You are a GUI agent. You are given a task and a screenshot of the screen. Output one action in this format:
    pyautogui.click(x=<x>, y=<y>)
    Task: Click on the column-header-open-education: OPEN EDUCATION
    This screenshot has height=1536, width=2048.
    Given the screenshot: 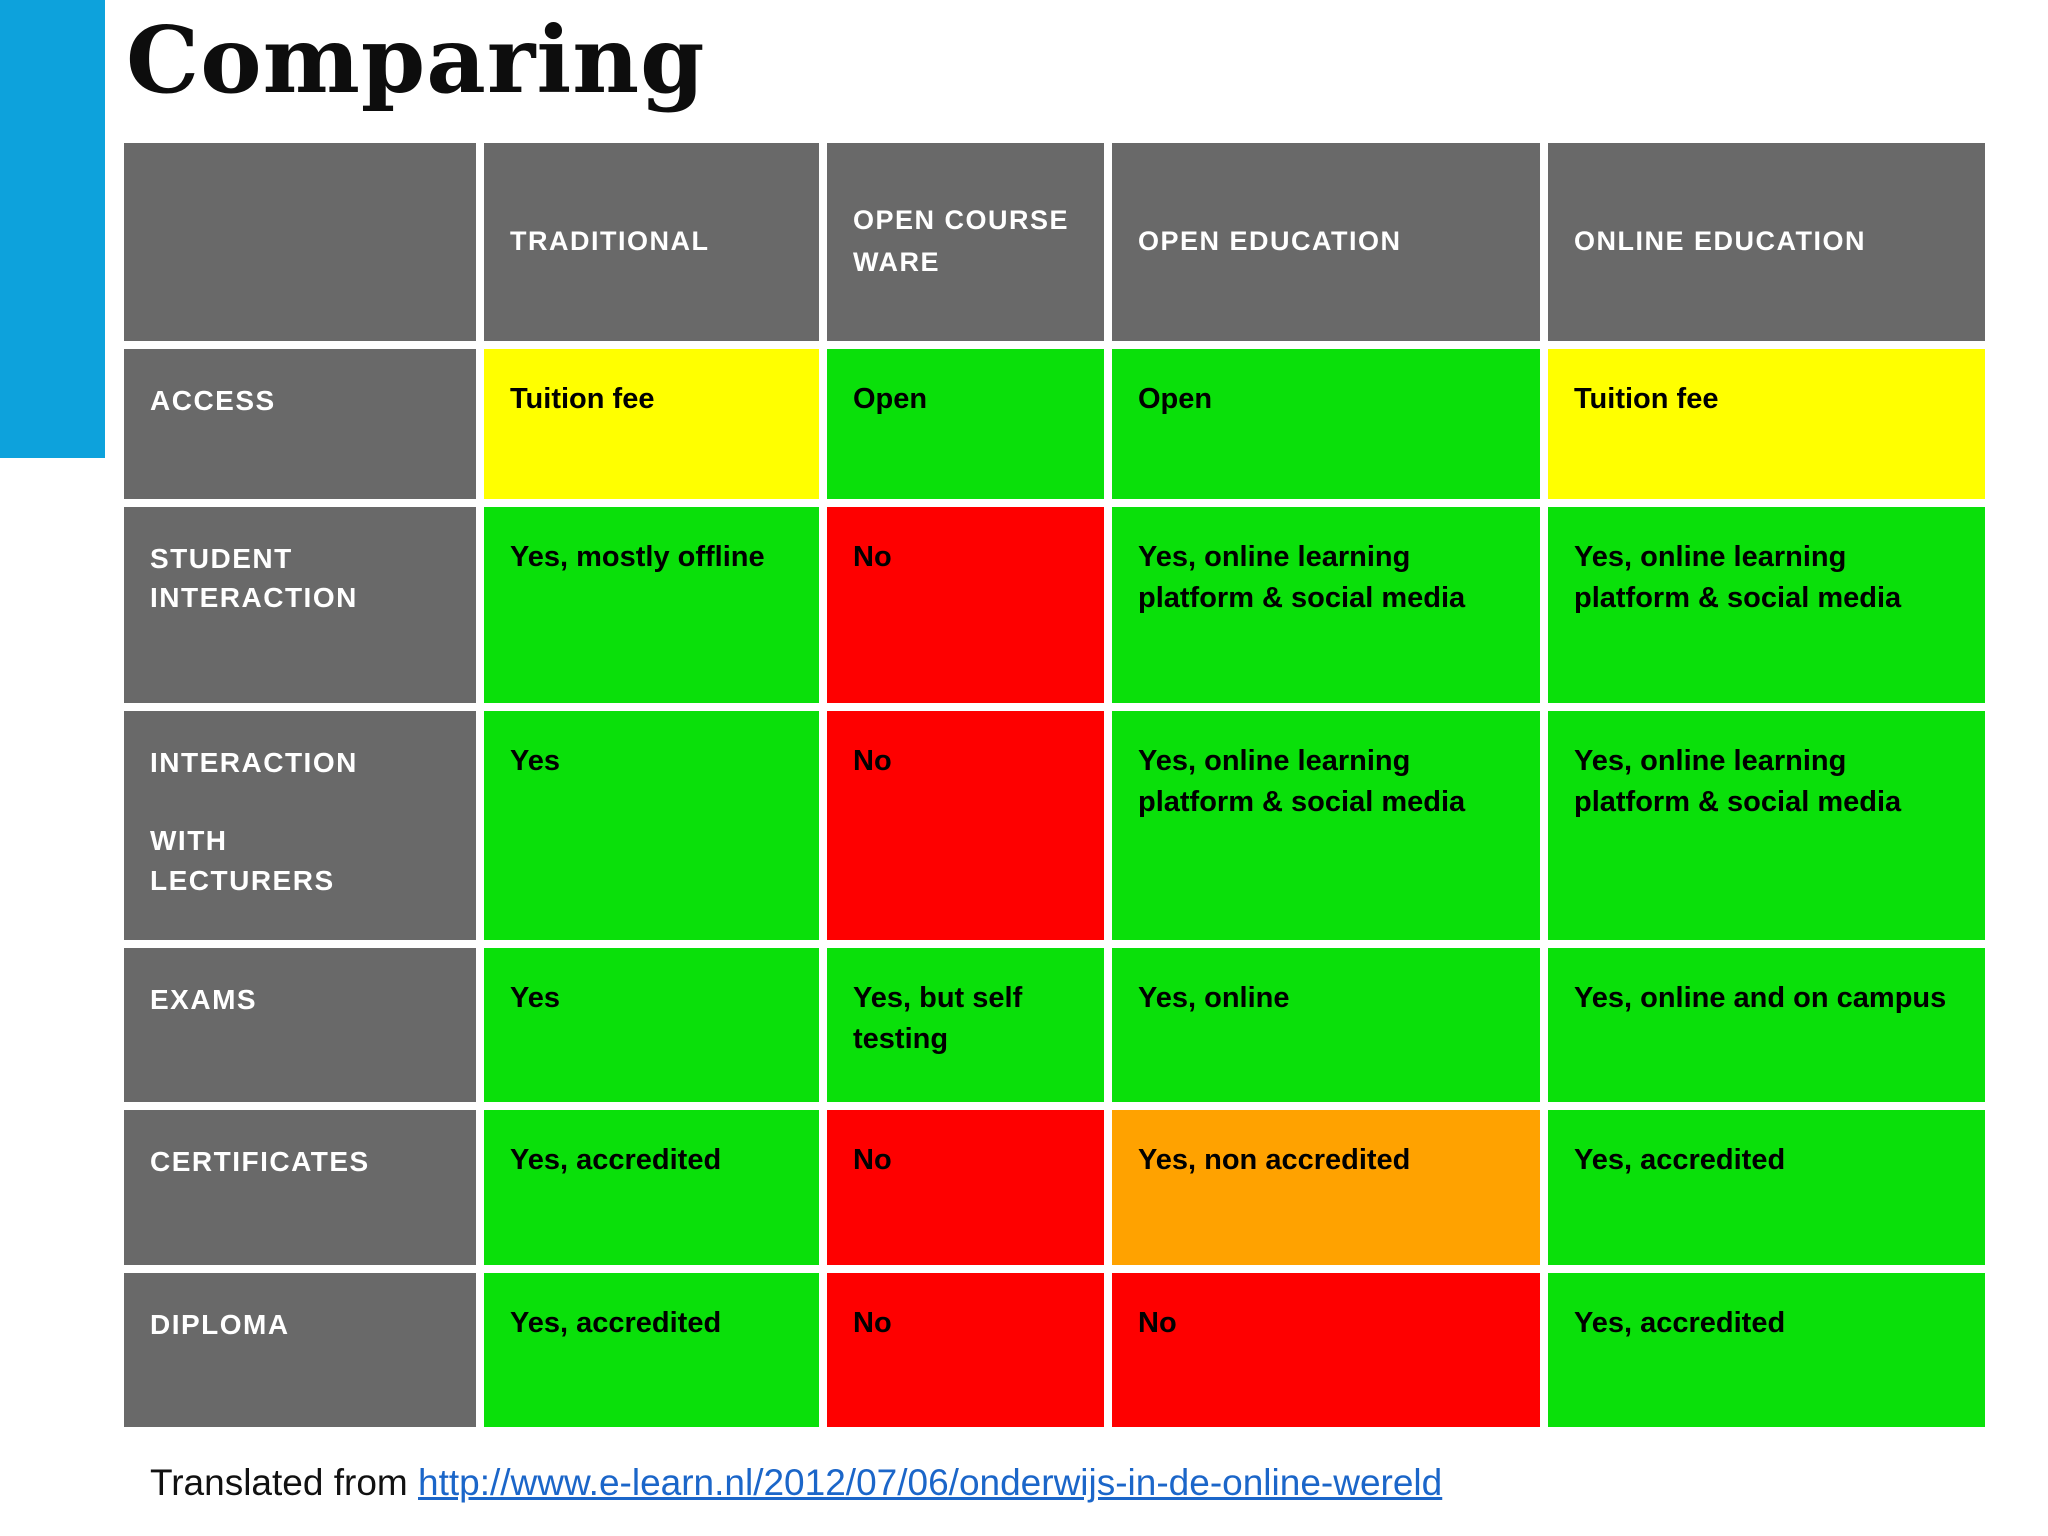 What is the action you would take?
    pyautogui.click(x=1326, y=242)
    